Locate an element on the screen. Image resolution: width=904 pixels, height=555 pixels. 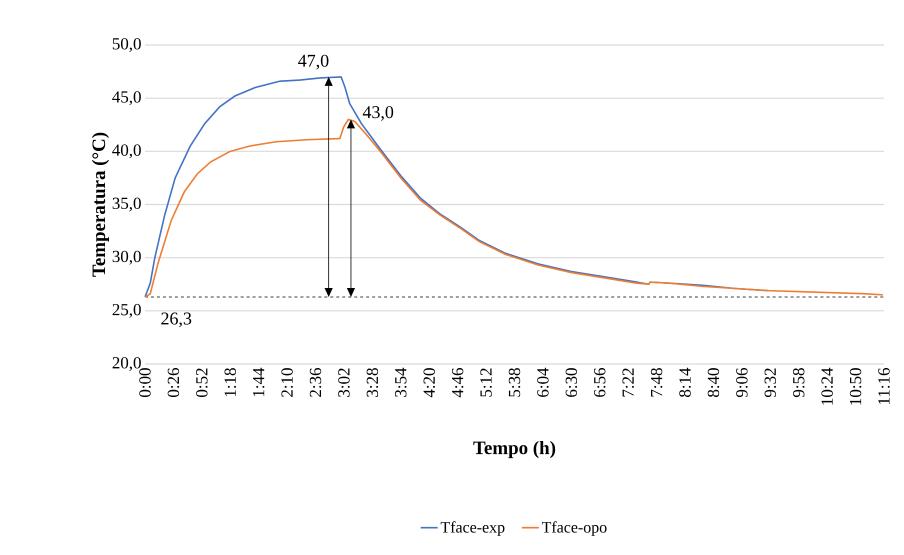
x-tick-label: 5:12 is located at coordinates (486, 382).